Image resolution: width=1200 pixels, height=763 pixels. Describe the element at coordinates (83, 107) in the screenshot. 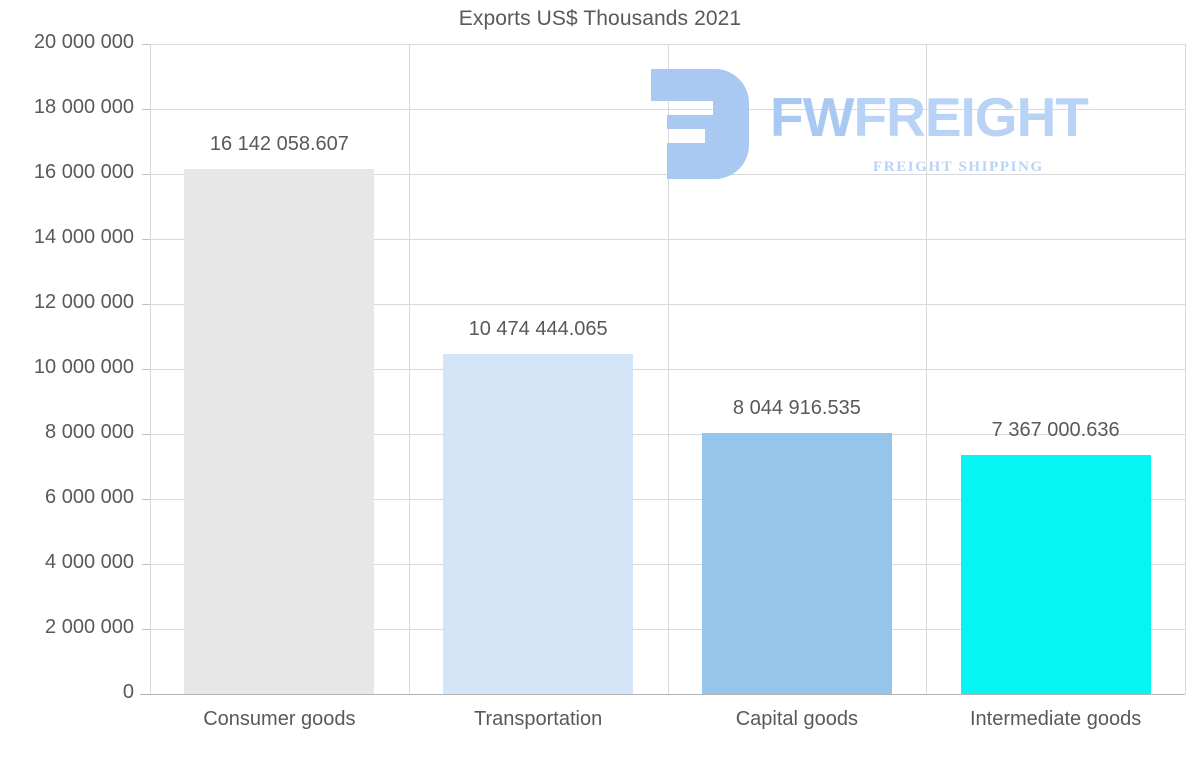

I see `y-axis-label: 18 000 000` at that location.